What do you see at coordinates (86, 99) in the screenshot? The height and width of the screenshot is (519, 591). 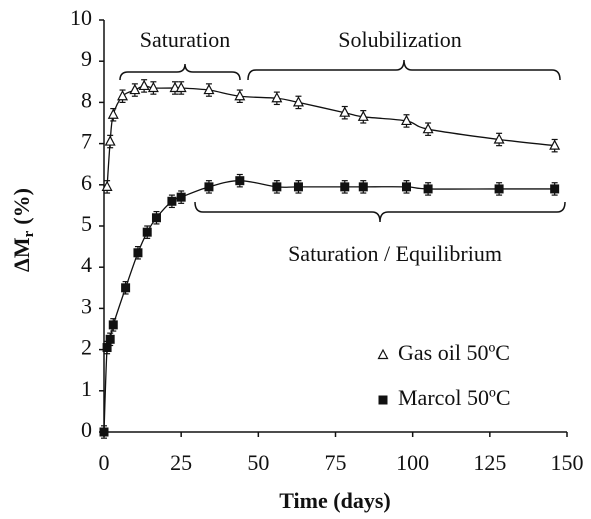 I see `y-tick-label: 8` at bounding box center [86, 99].